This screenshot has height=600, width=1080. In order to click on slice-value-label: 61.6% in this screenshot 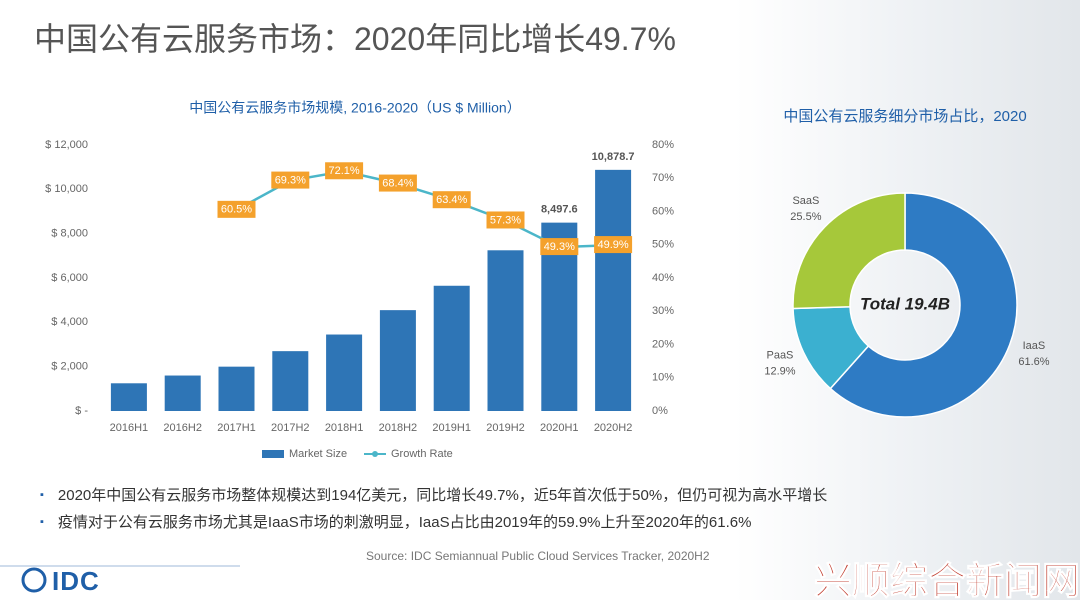, I will do `click(1033, 362)`.